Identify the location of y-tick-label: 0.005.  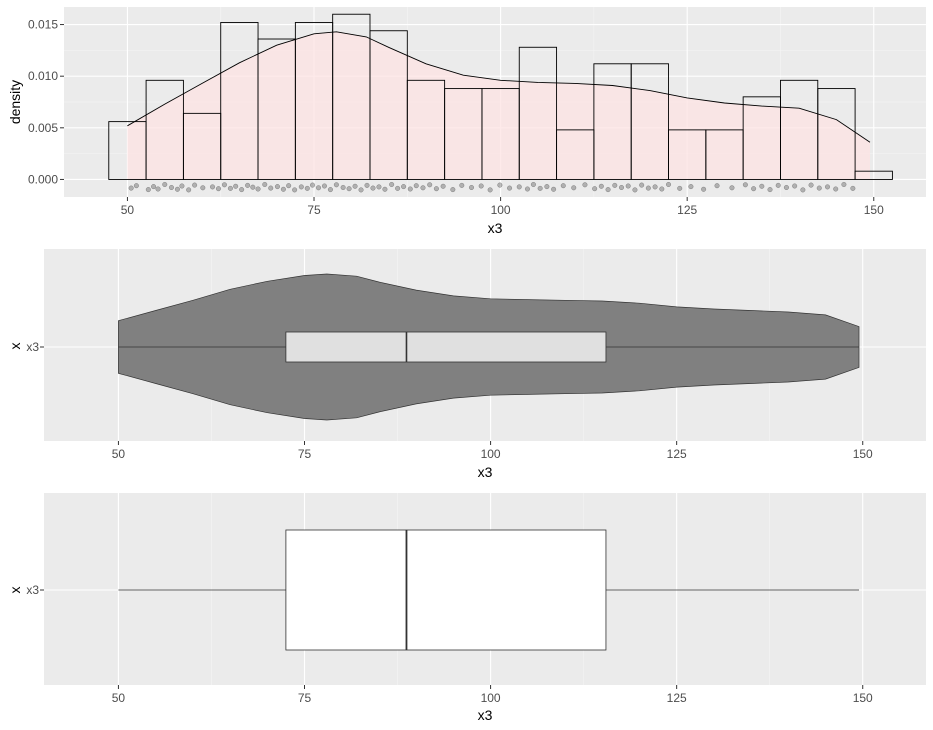
(43, 128).